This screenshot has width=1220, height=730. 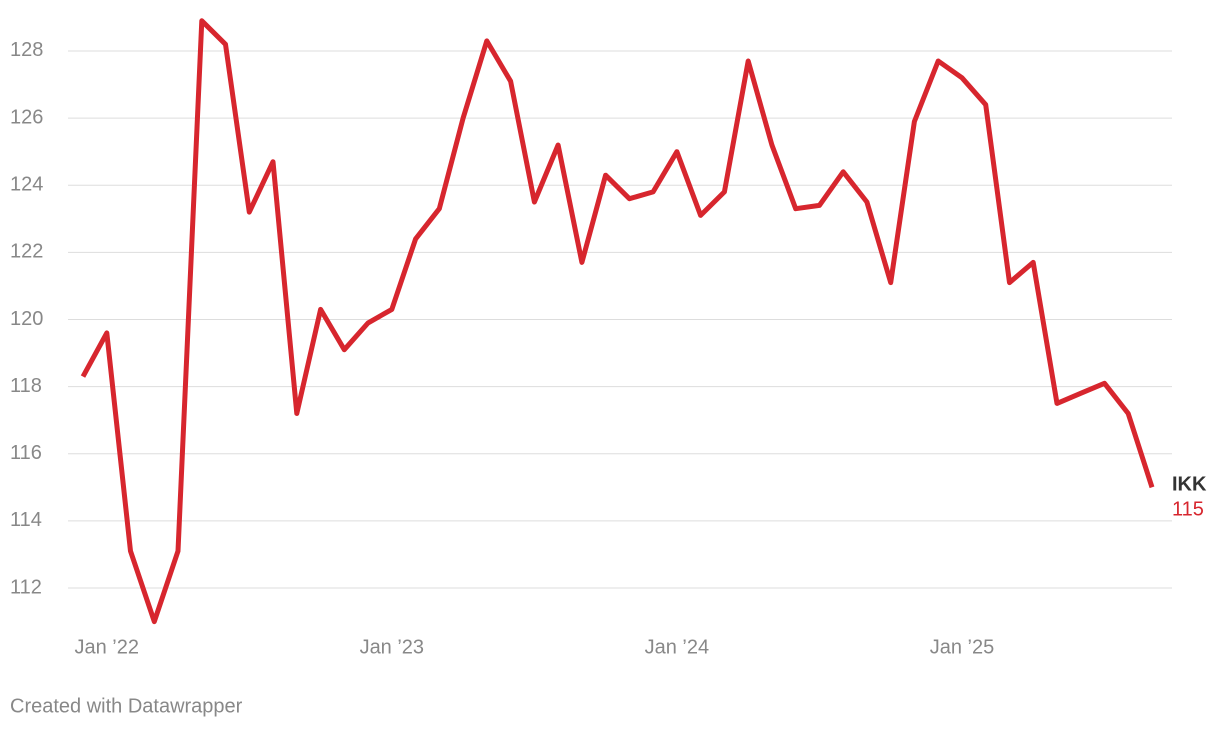 I want to click on y-tick-label: 116, so click(x=26, y=453).